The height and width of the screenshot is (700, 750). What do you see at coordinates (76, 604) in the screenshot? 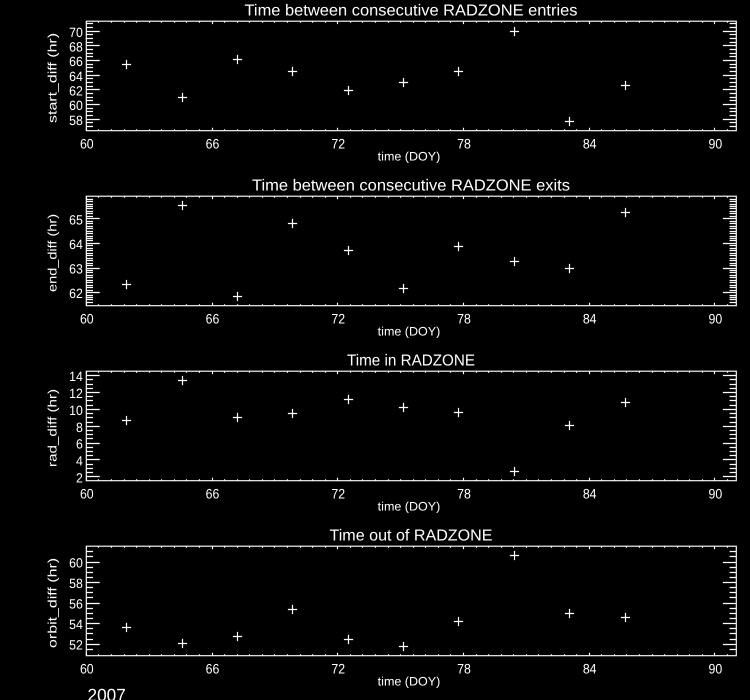
I see `svg-text: 56` at bounding box center [76, 604].